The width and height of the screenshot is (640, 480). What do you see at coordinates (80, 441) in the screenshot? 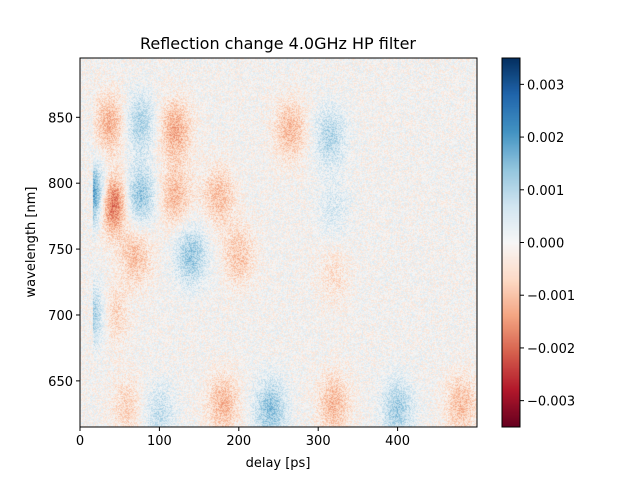
I see `x-tick-label: 0` at bounding box center [80, 441].